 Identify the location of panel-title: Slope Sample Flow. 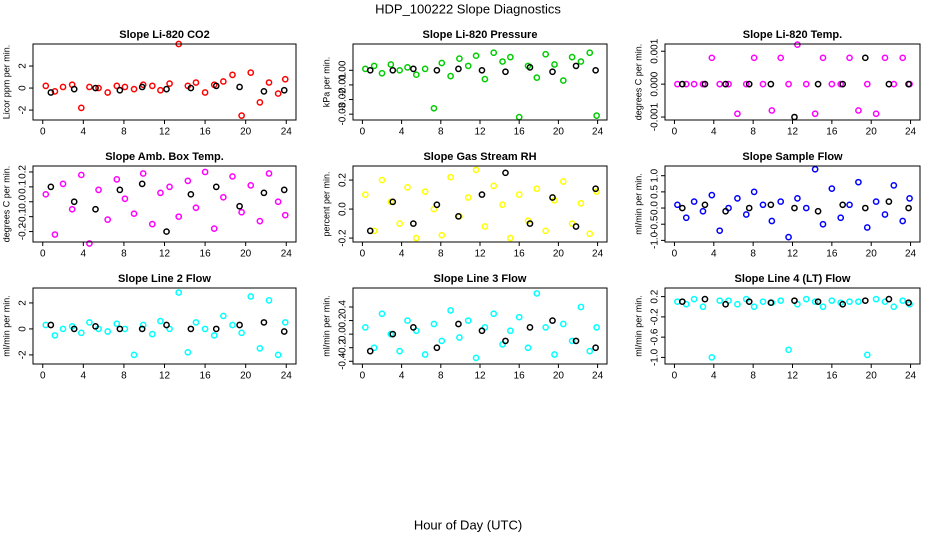
(792, 157).